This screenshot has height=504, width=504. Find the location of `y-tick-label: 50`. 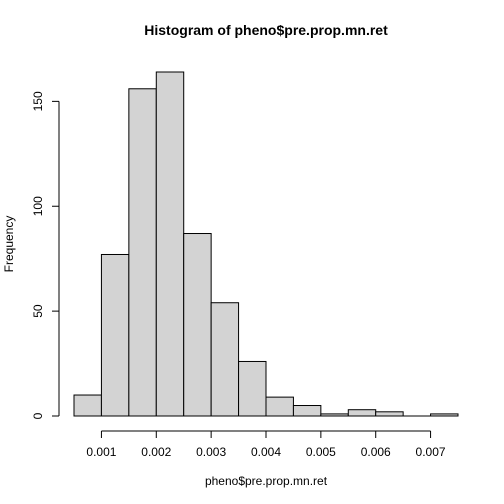

y-tick-label: 50 is located at coordinates (38, 311).